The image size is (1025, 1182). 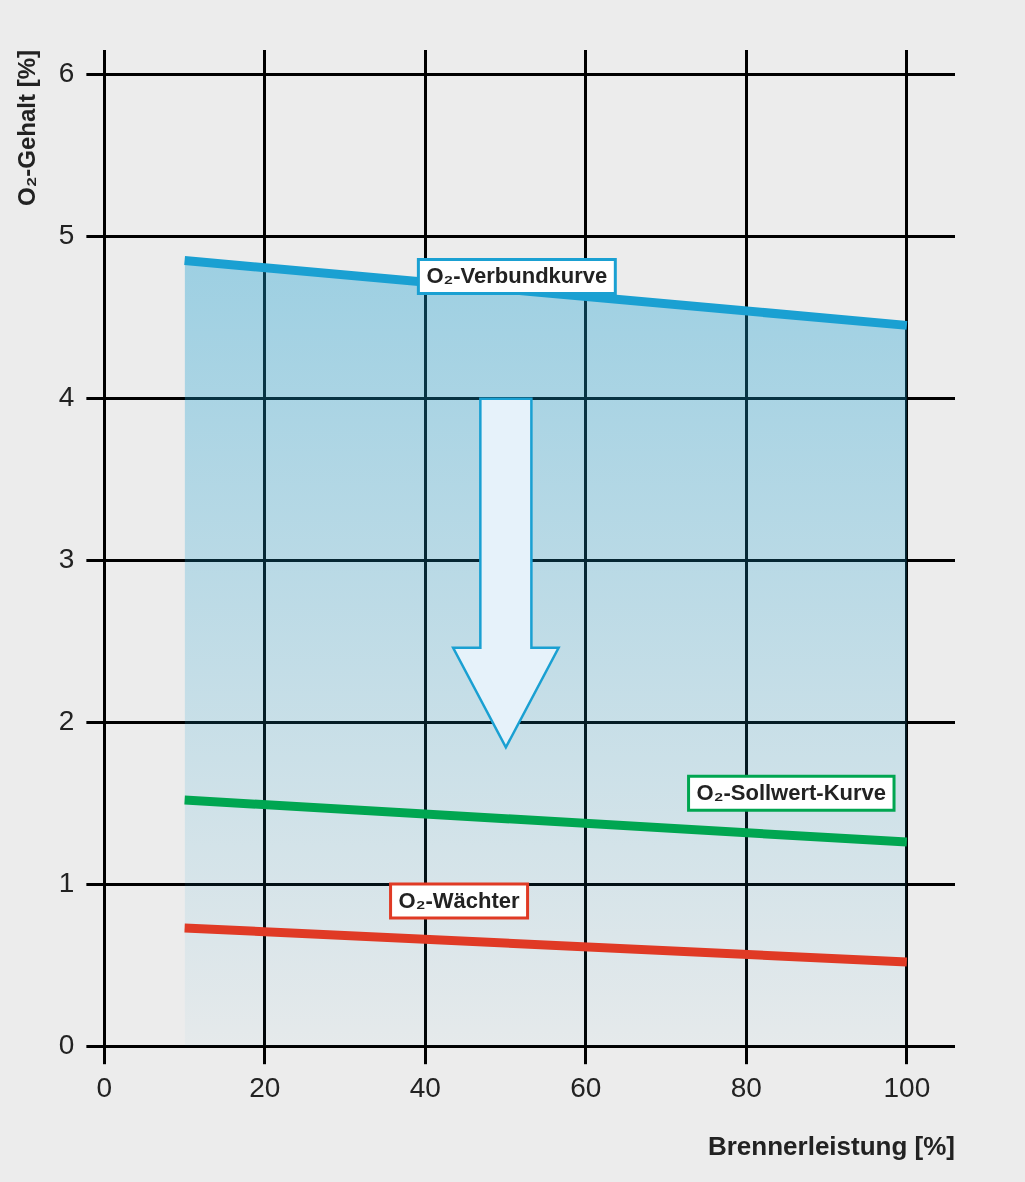 I want to click on x-tick-label: 40, so click(x=425, y=1087).